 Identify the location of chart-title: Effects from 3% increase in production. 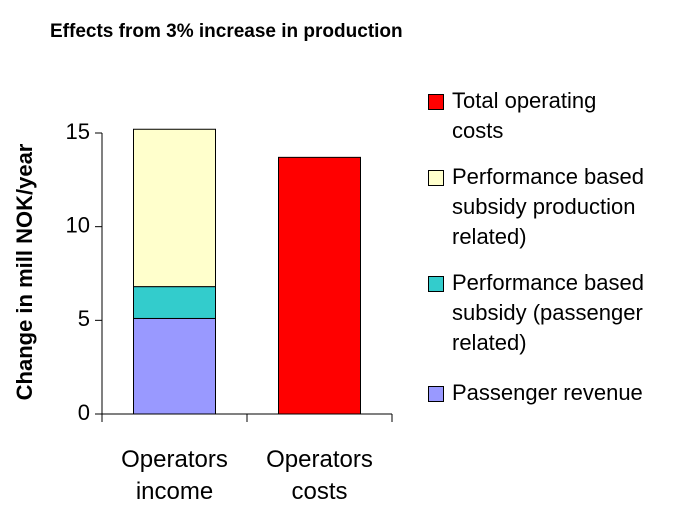
(226, 31).